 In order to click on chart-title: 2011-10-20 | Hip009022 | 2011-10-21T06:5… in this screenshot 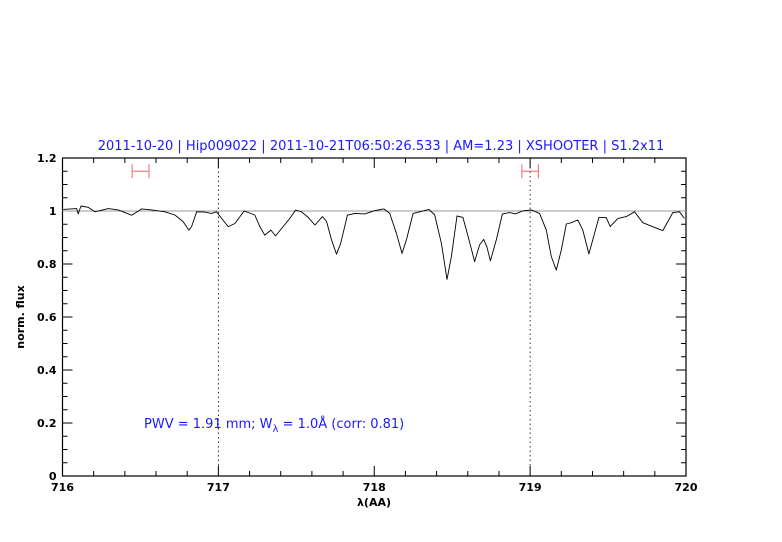, I will do `click(381, 146)`.